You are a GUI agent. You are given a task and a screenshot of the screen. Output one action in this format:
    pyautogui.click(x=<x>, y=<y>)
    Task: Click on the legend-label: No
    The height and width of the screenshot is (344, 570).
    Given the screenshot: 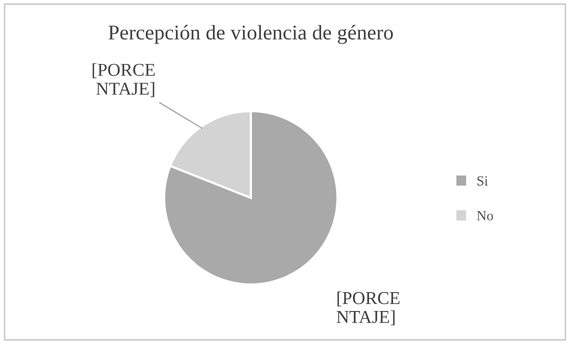 What is the action you would take?
    pyautogui.click(x=484, y=215)
    